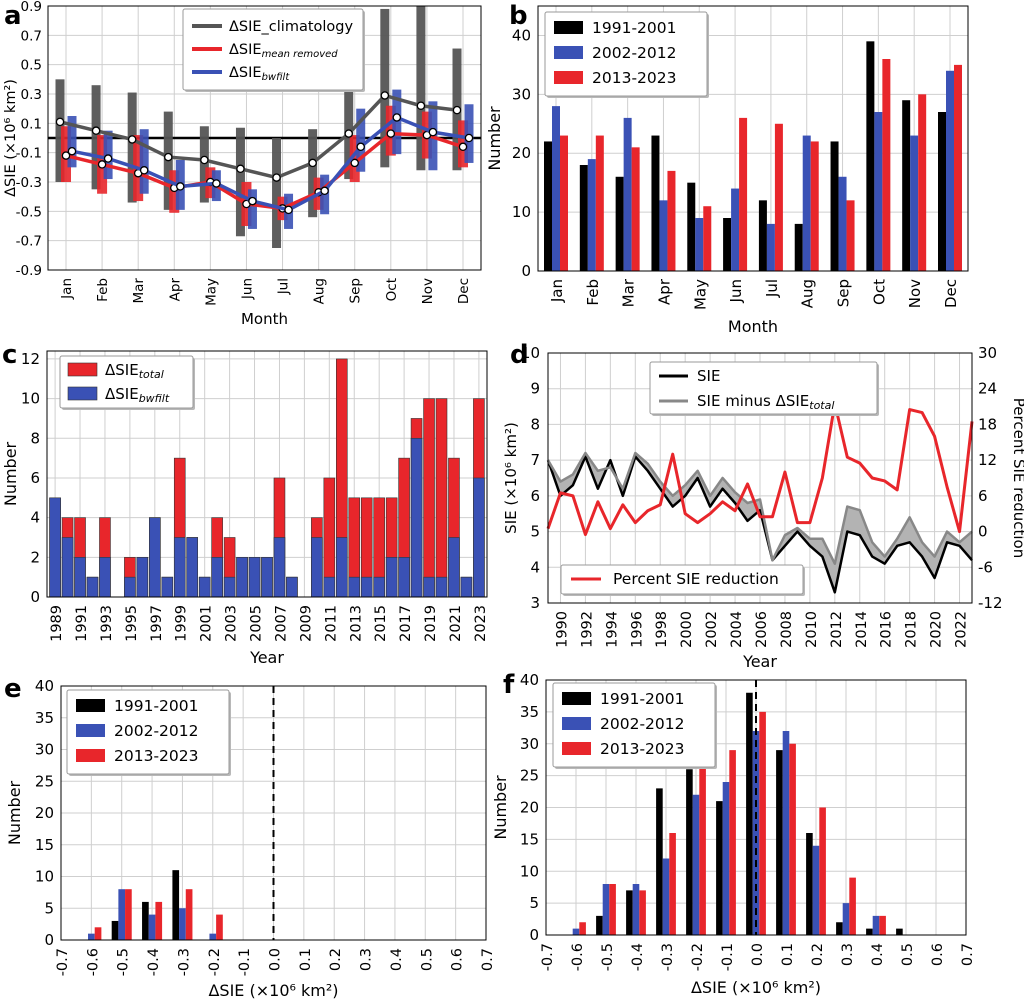 This screenshot has width=1024, height=1002. What do you see at coordinates (29, 154) in the screenshot?
I see `y-tick-label: -0.1` at bounding box center [29, 154].